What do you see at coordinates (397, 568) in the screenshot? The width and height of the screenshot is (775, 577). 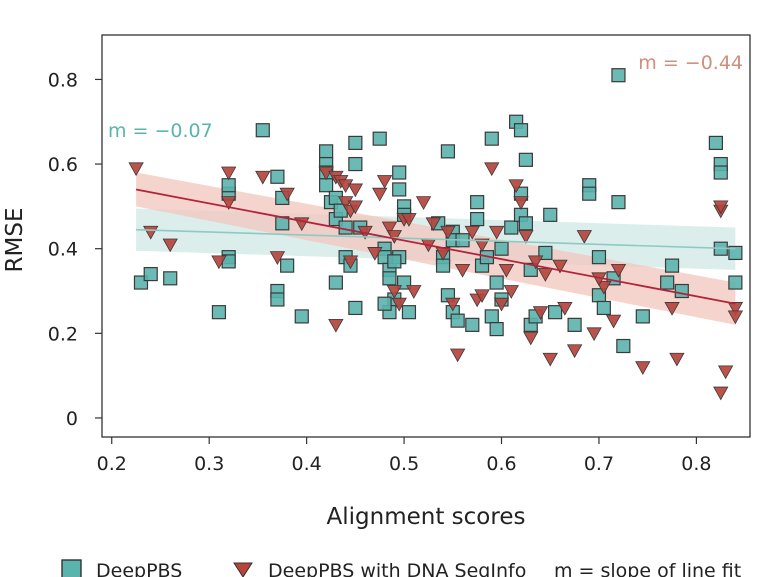 I see `legend-label-seqinfo: DeepPBS with DNA SeqInfo` at bounding box center [397, 568].